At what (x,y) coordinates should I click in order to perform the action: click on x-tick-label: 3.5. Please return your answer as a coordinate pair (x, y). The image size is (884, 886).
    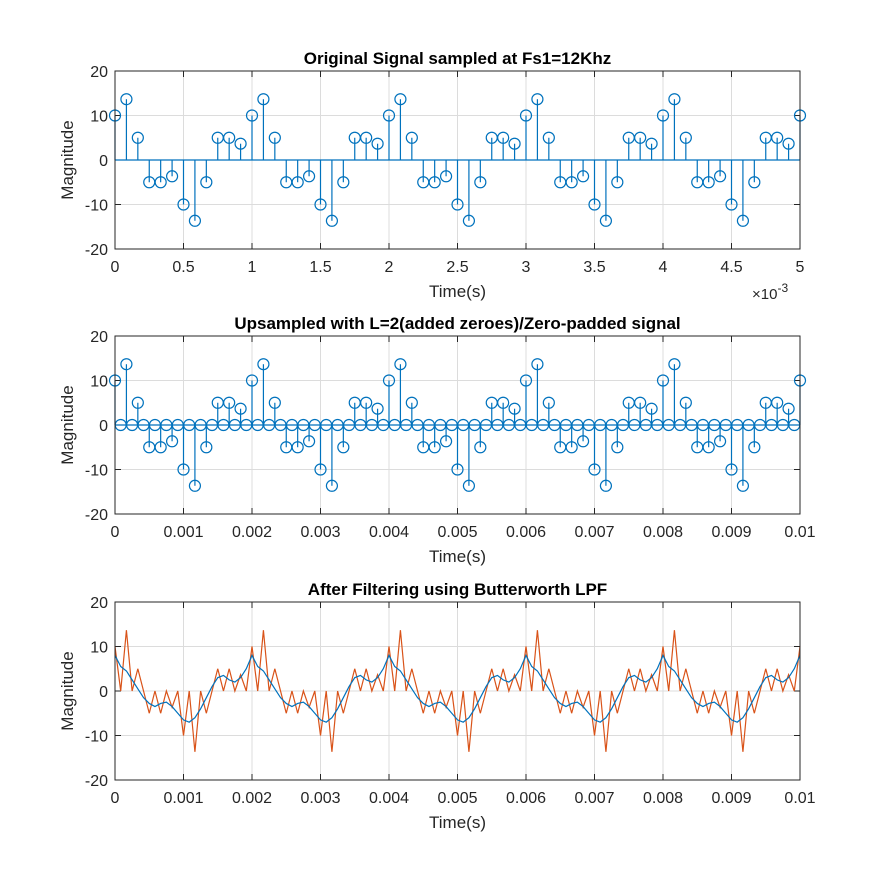
    Looking at the image, I should click on (594, 267).